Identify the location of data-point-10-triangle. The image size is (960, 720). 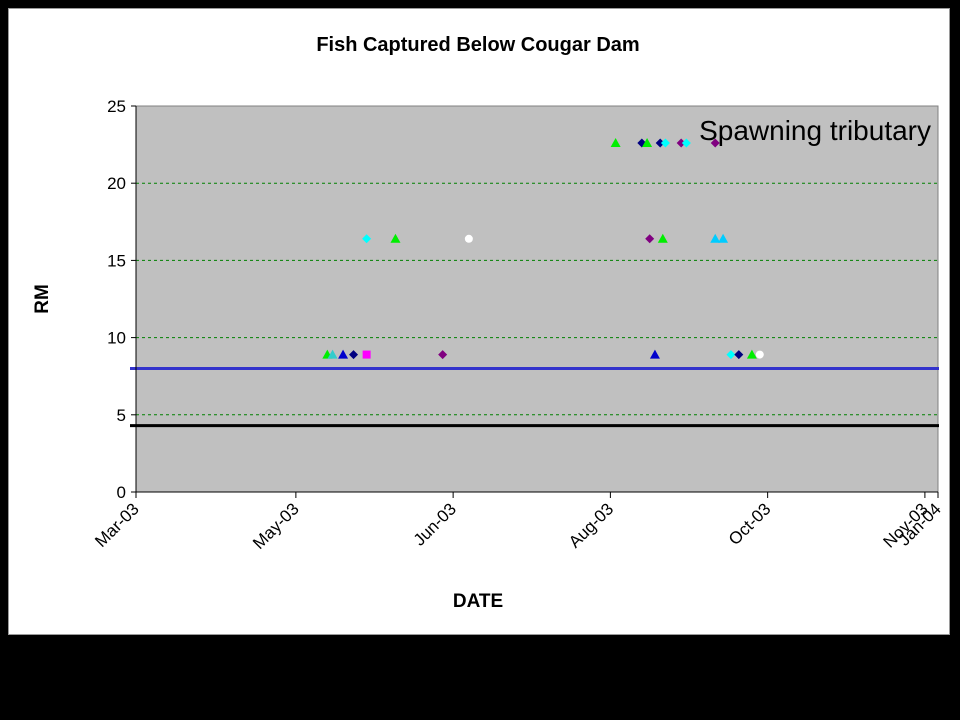
(615, 143).